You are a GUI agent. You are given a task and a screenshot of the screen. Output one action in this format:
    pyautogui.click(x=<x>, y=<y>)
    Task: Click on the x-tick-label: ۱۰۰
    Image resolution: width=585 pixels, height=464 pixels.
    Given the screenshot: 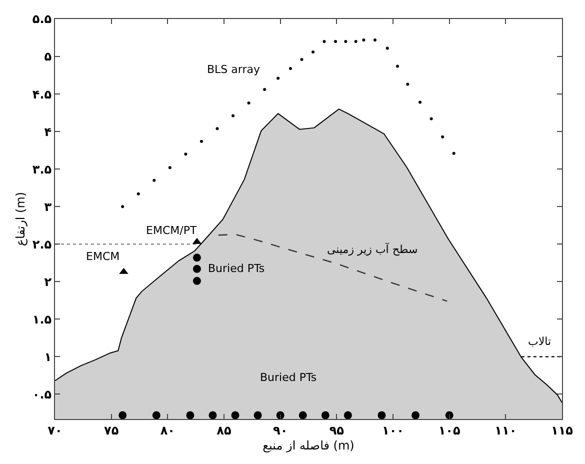 What is the action you would take?
    pyautogui.click(x=393, y=430)
    